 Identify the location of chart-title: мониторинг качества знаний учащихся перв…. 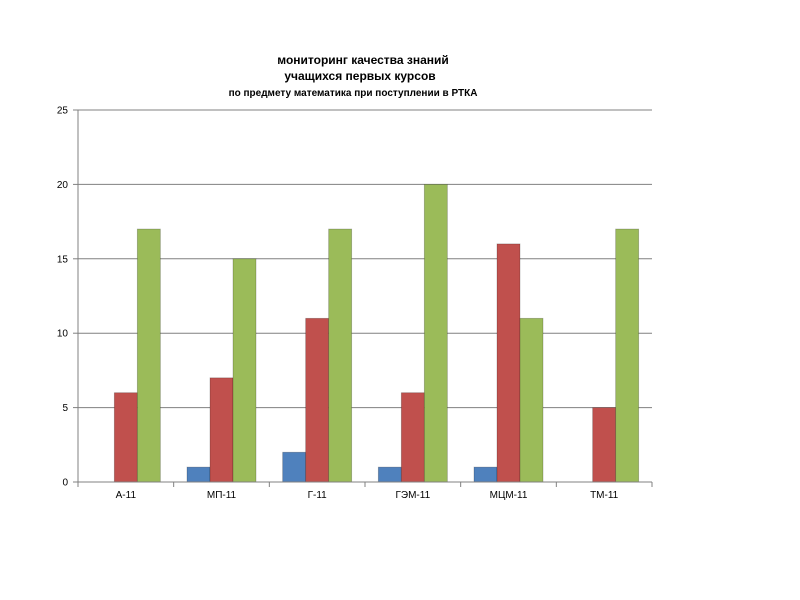
(353, 76).